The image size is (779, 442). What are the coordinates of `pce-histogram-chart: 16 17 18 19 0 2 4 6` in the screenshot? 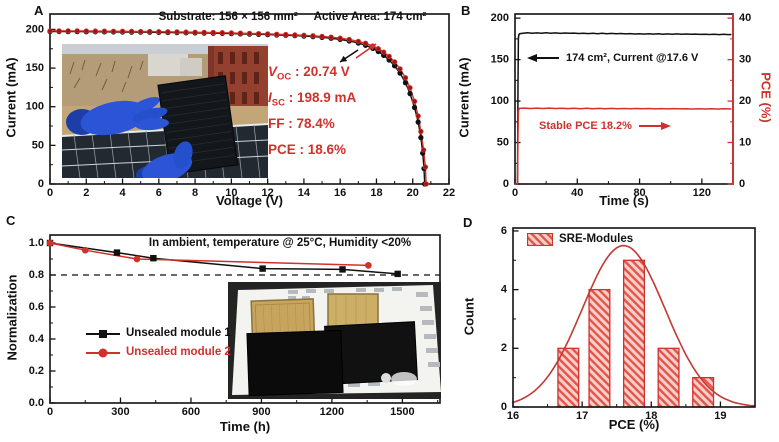 It's located at (628, 323).